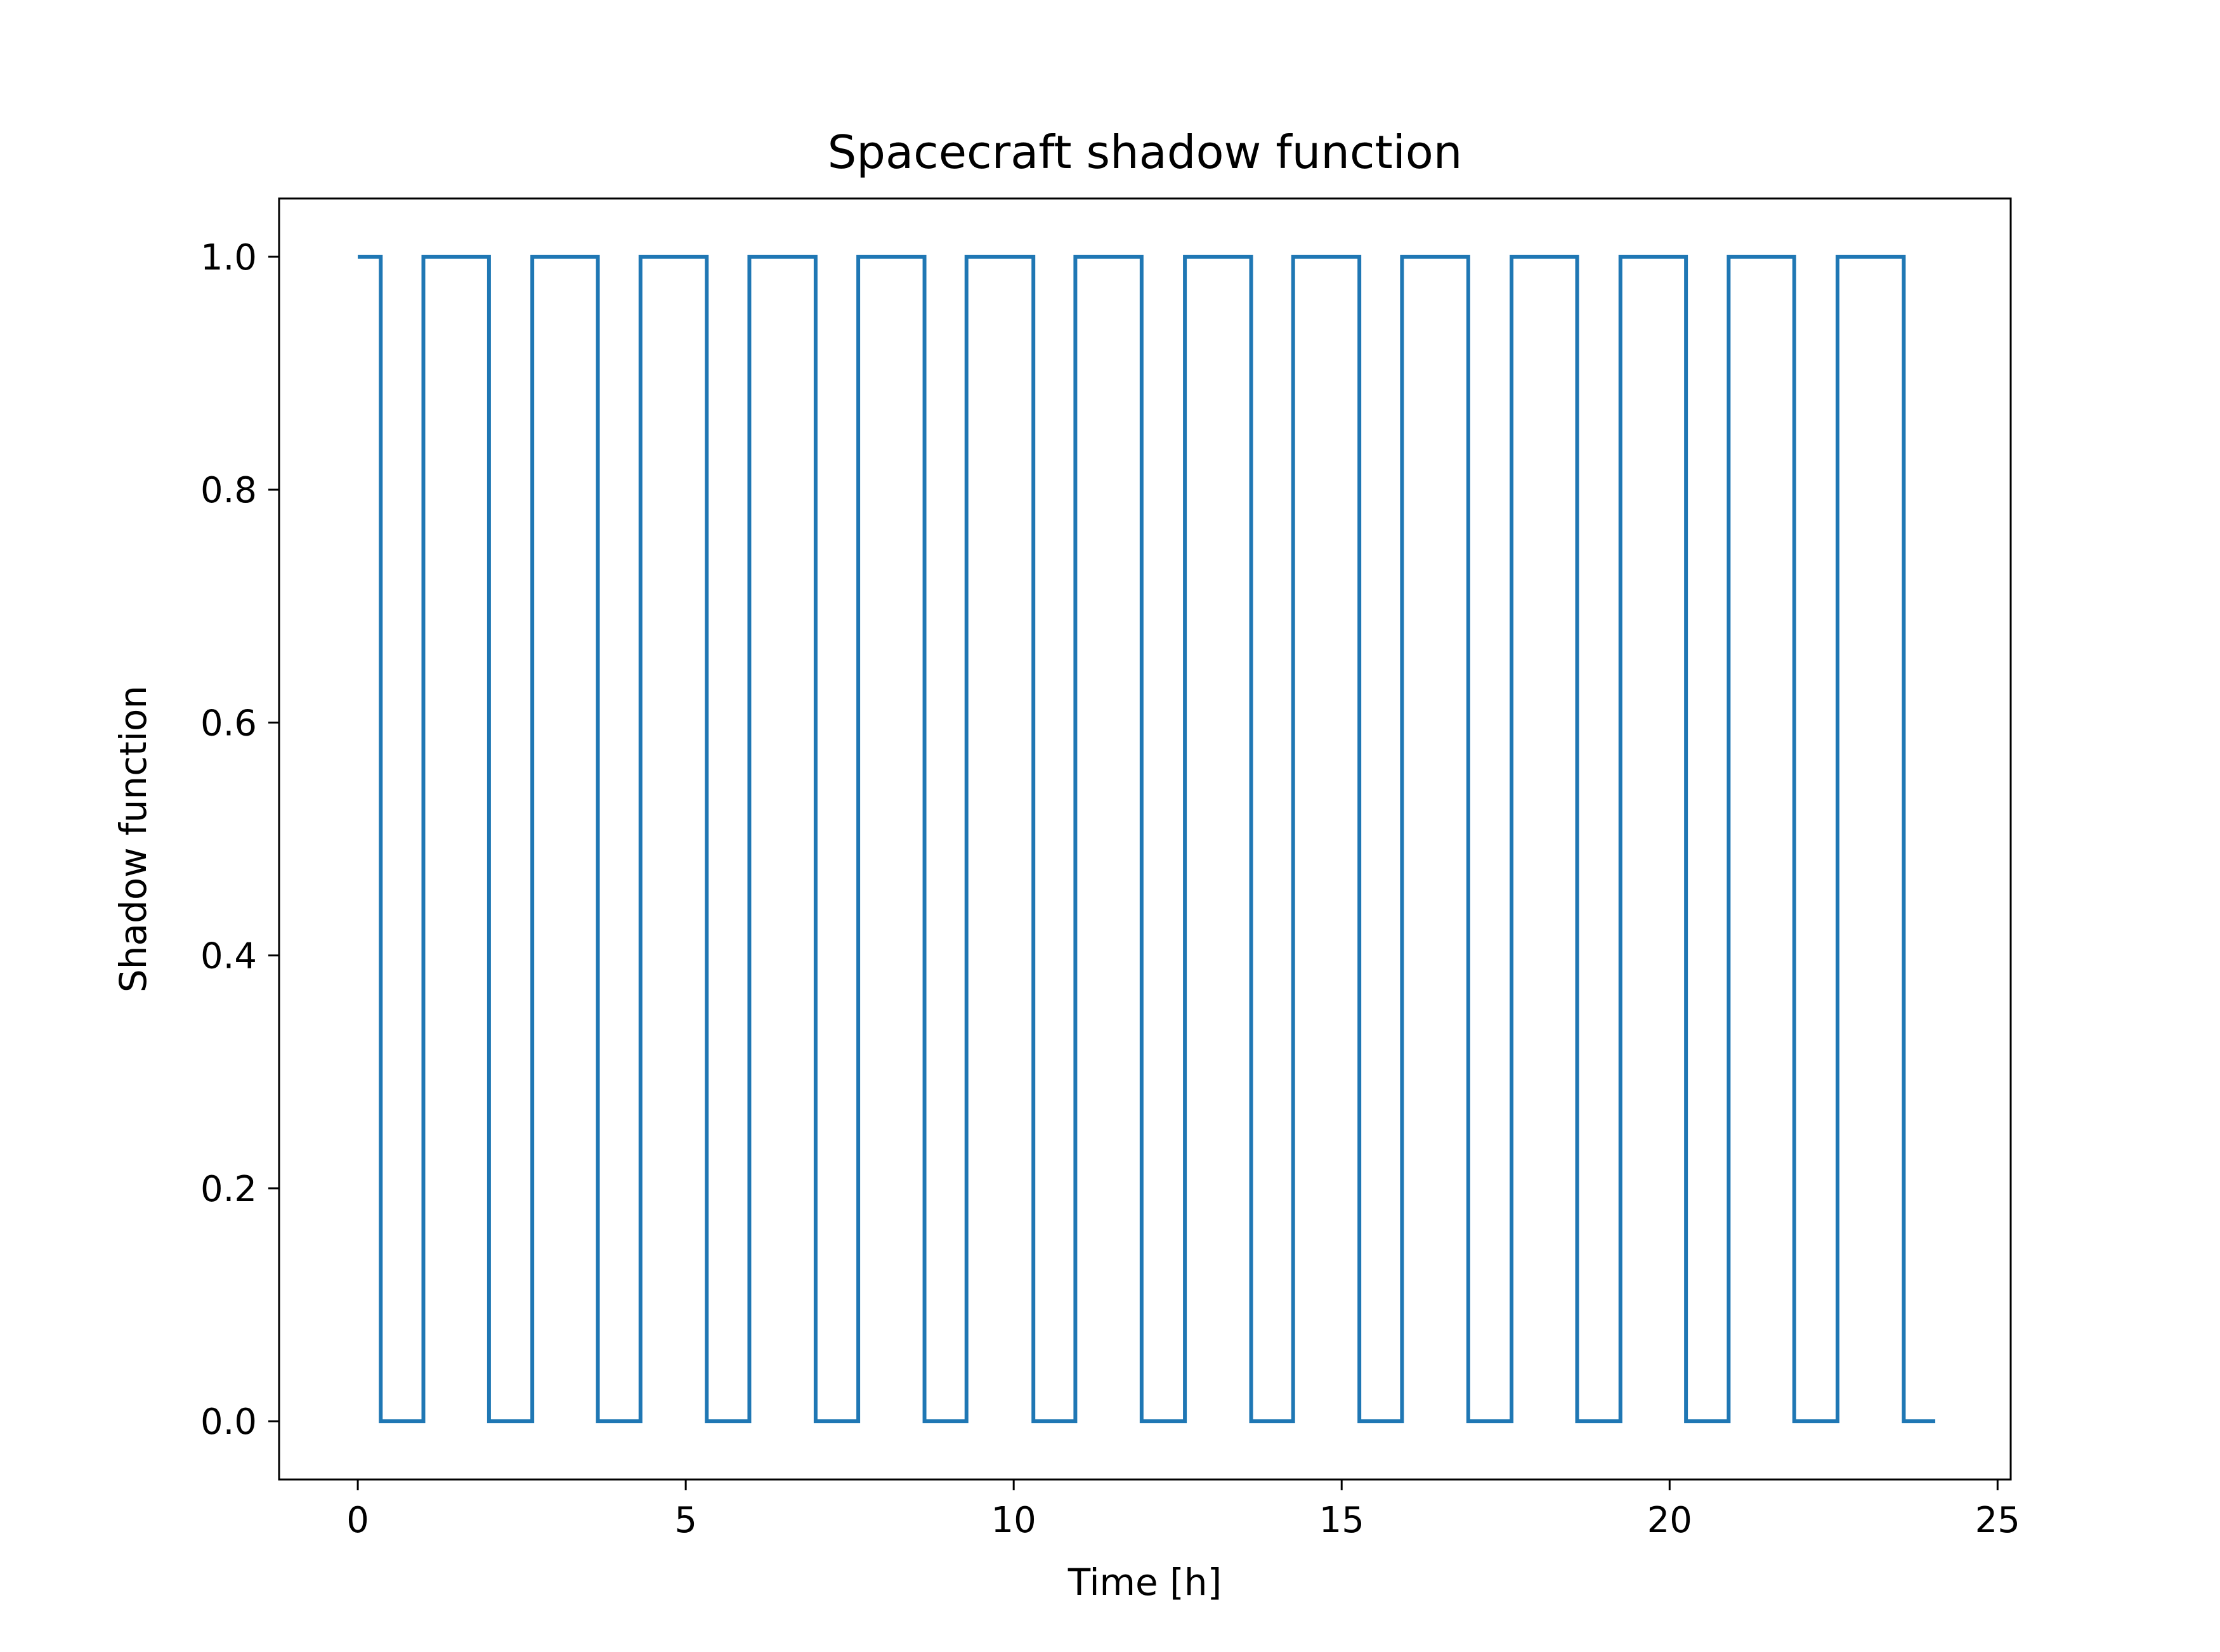  What do you see at coordinates (1145, 152) in the screenshot?
I see `chart-title: Spacecraft shadow function` at bounding box center [1145, 152].